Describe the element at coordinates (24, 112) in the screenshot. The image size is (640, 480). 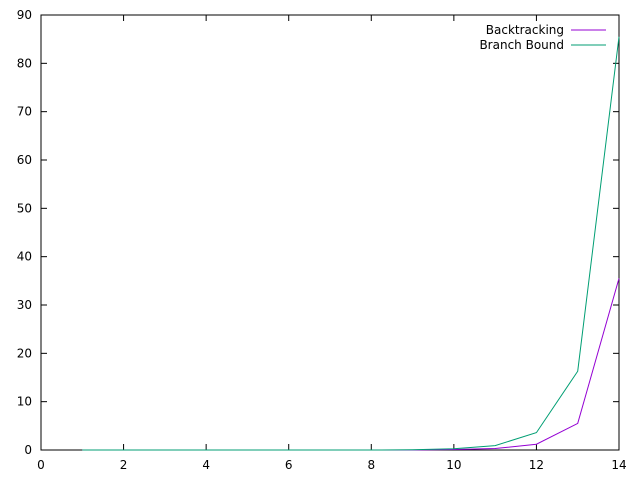
I see `y-tick-label: 70` at that location.